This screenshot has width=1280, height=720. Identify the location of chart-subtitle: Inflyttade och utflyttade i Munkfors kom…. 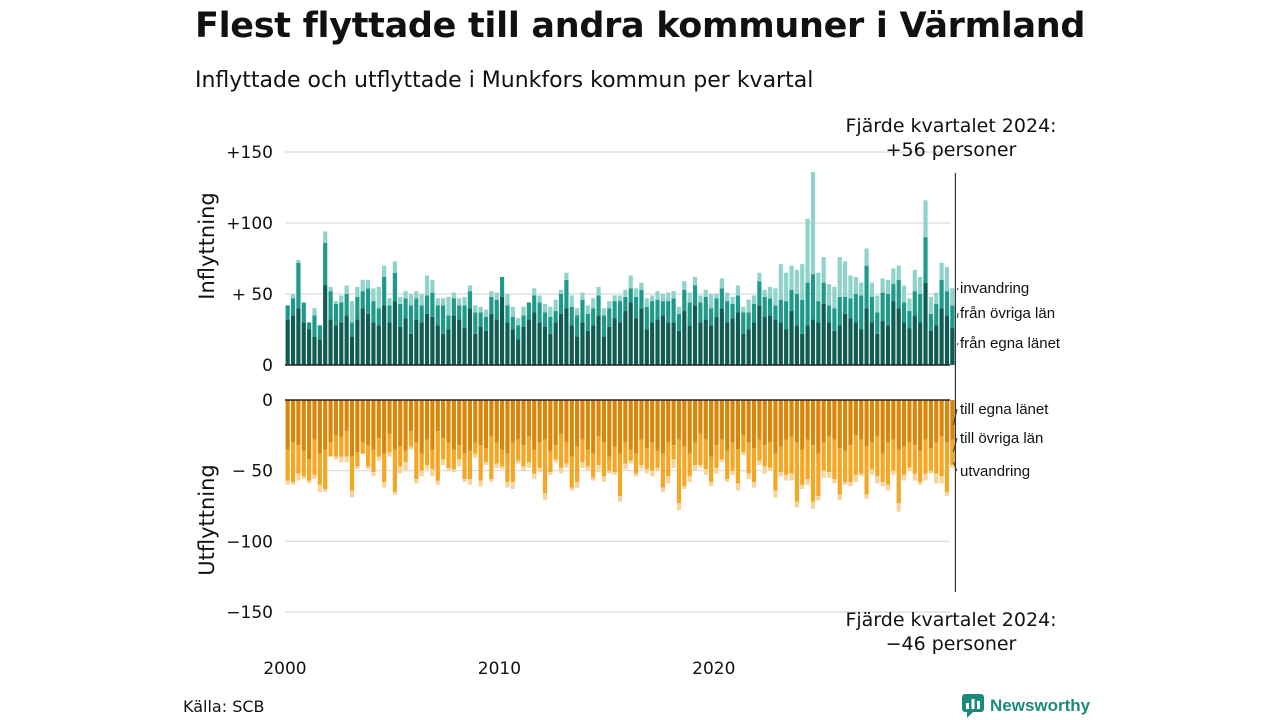
(504, 80).